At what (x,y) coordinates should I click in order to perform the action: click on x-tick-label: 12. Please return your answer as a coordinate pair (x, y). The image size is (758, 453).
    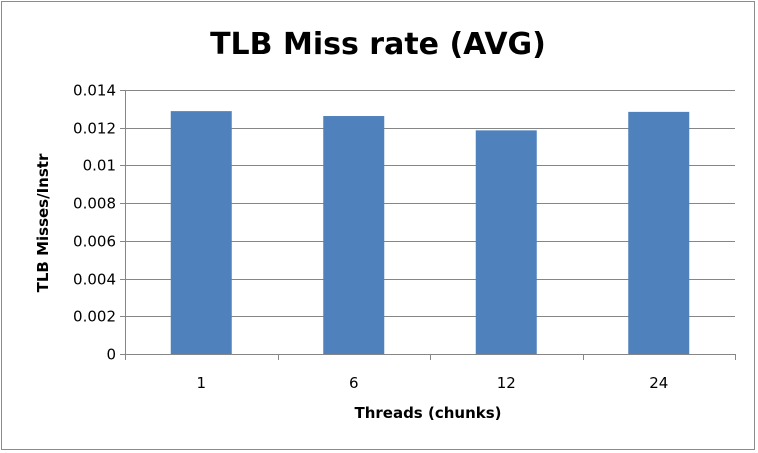
    Looking at the image, I should click on (506, 383).